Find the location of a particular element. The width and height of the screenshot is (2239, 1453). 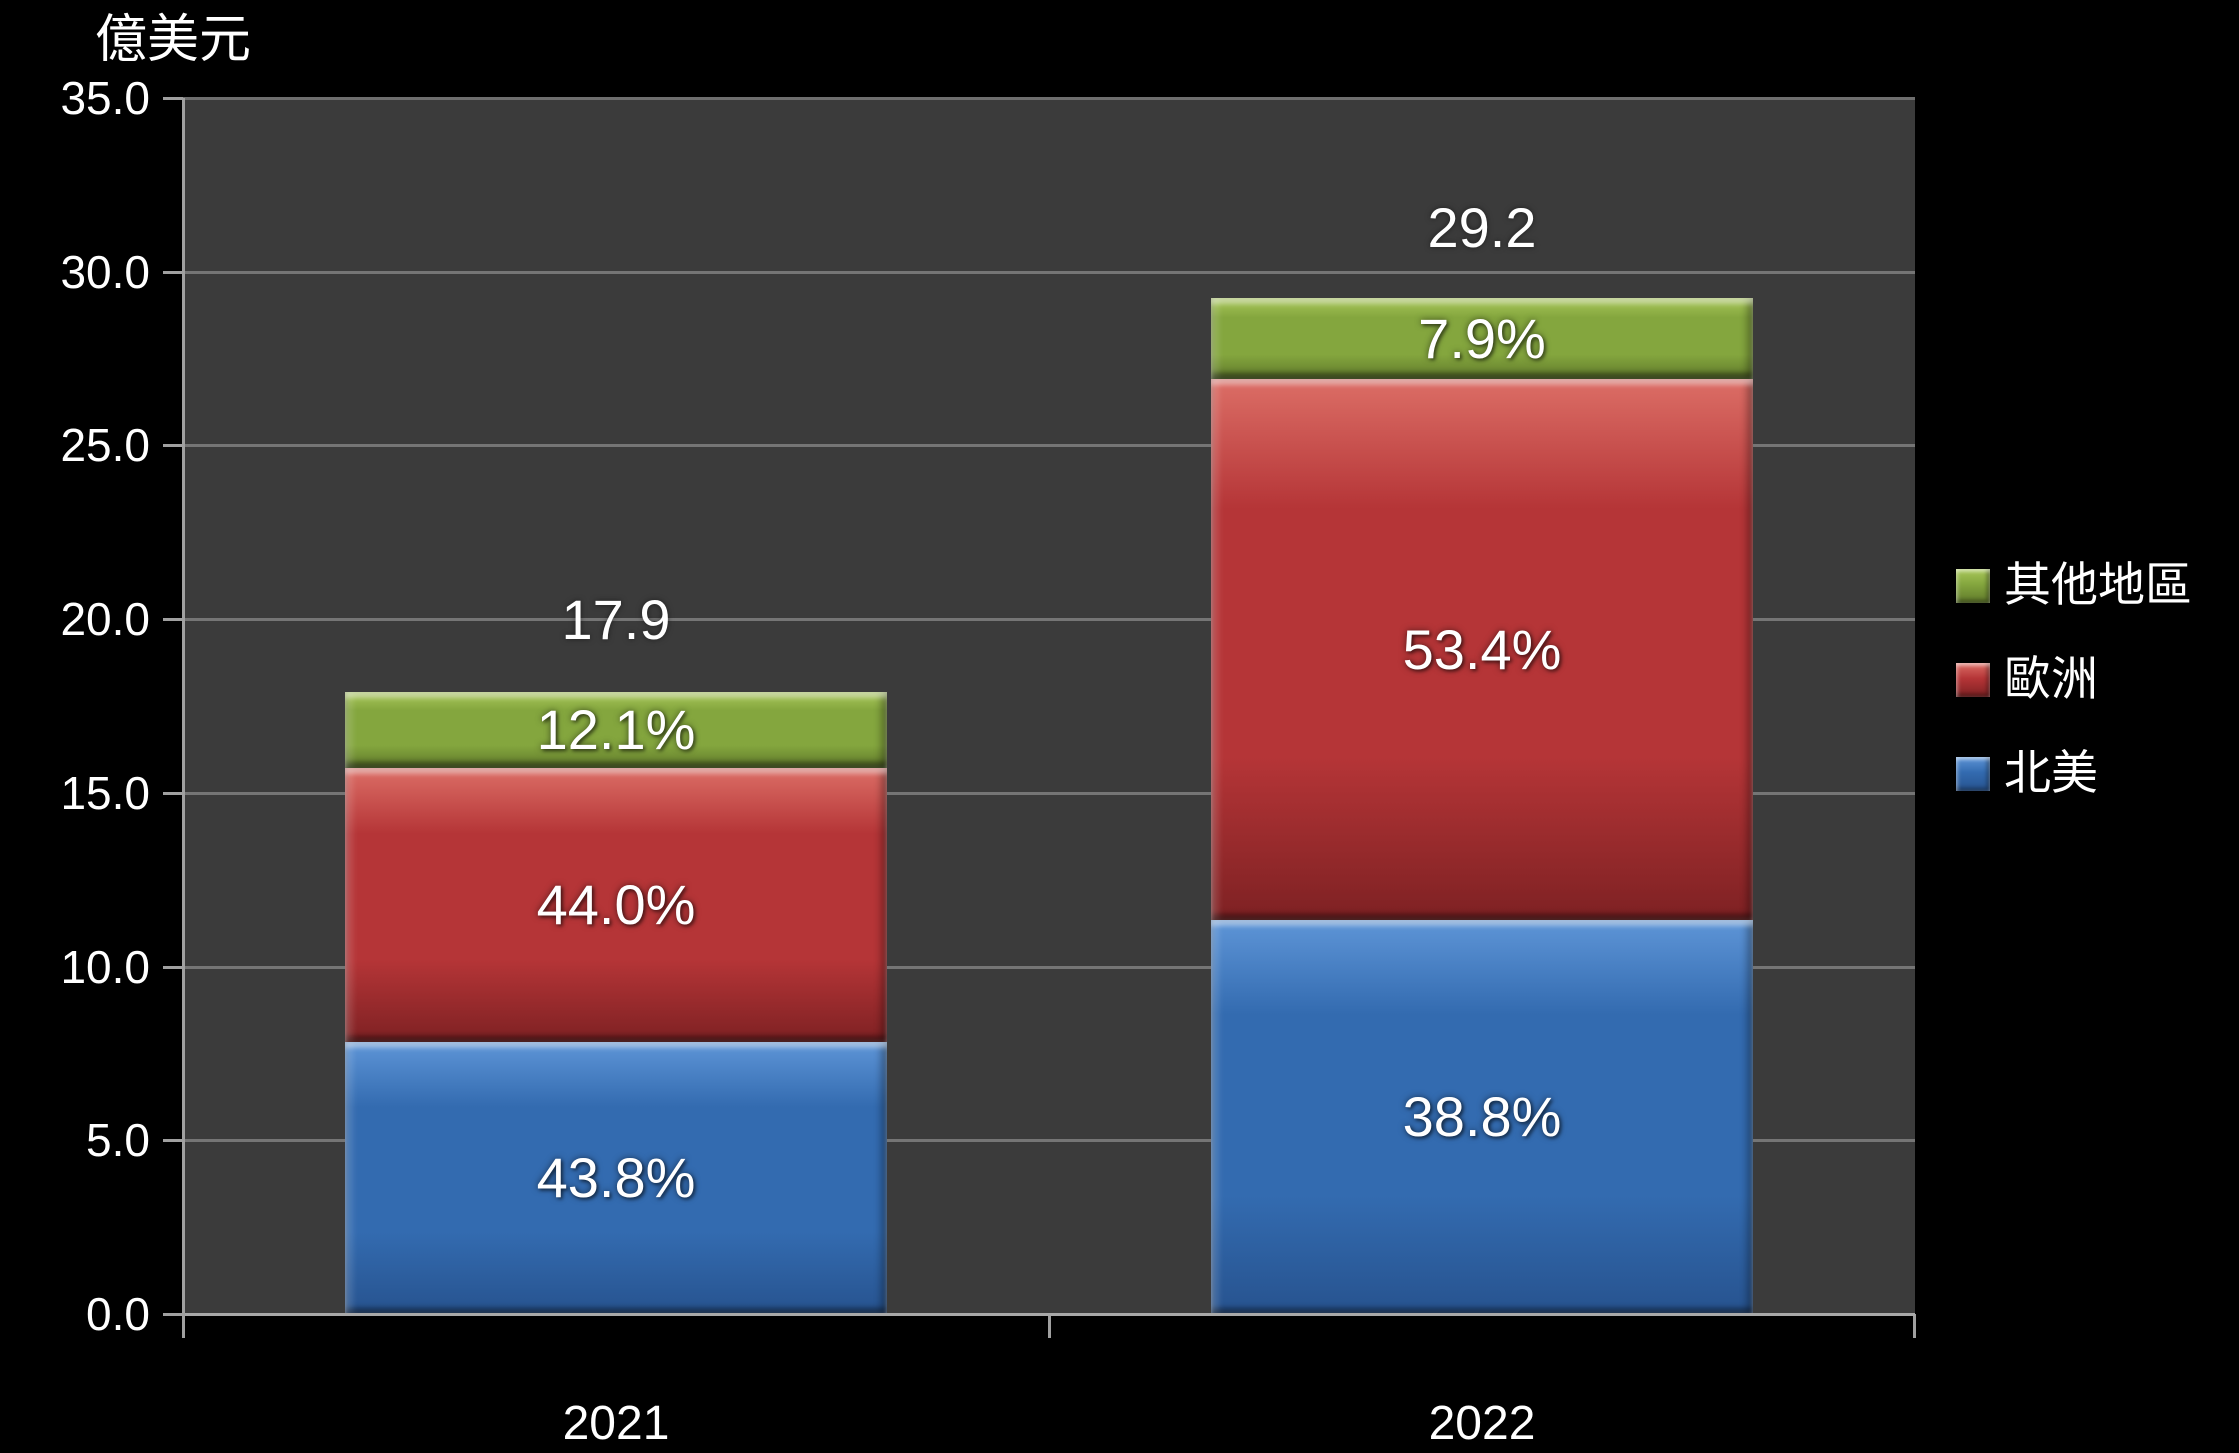

segment-percent-label: 38.8% is located at coordinates (1482, 1117).